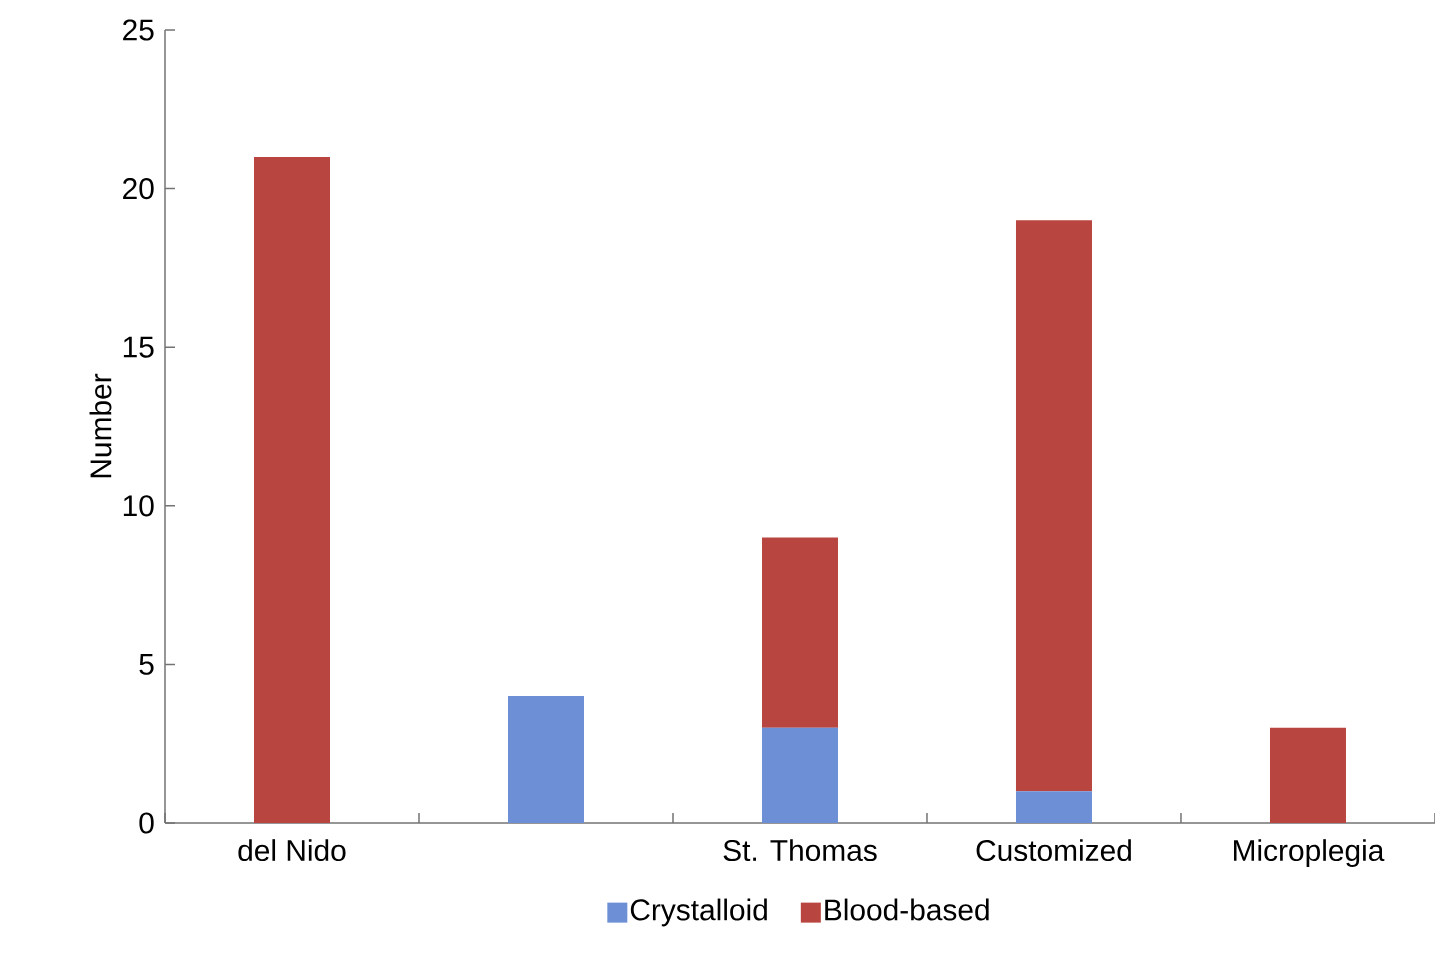 Image resolution: width=1435 pixels, height=960 pixels. Describe the element at coordinates (138, 30) in the screenshot. I see `y-tick-label: 25` at that location.